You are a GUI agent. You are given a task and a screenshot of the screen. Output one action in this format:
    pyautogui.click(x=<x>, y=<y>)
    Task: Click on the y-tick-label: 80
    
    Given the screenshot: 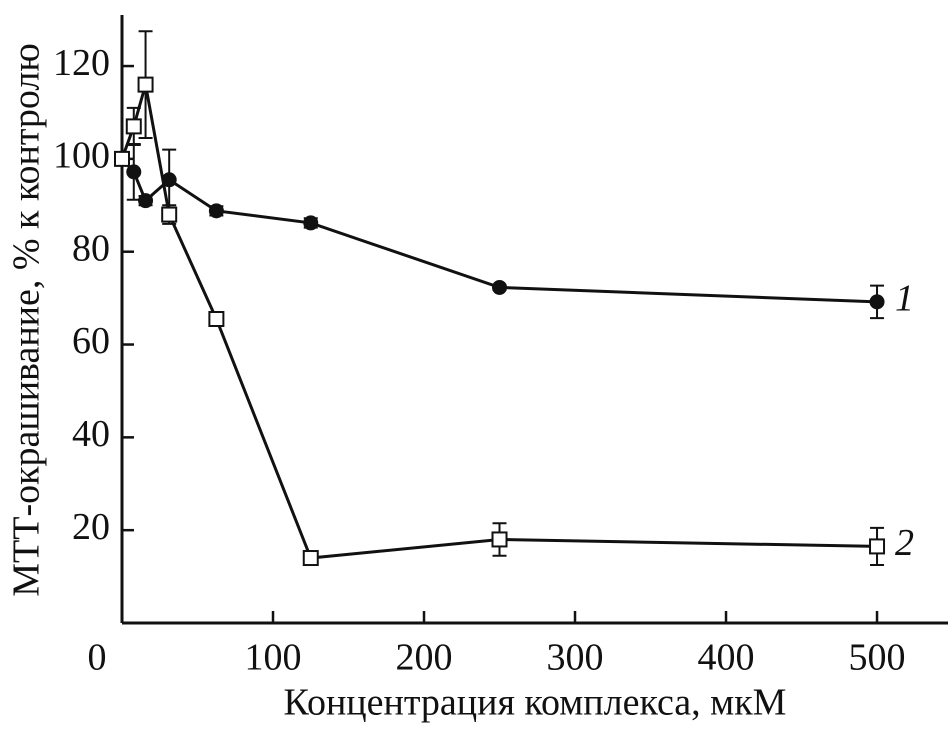 What is the action you would take?
    pyautogui.click(x=91, y=248)
    